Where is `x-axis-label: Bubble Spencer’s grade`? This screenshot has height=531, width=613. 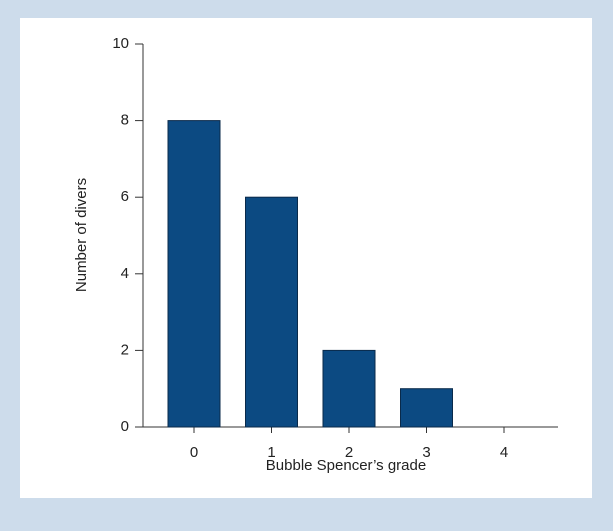
x-axis-label: Bubble Spencer’s grade is located at coordinates (346, 465).